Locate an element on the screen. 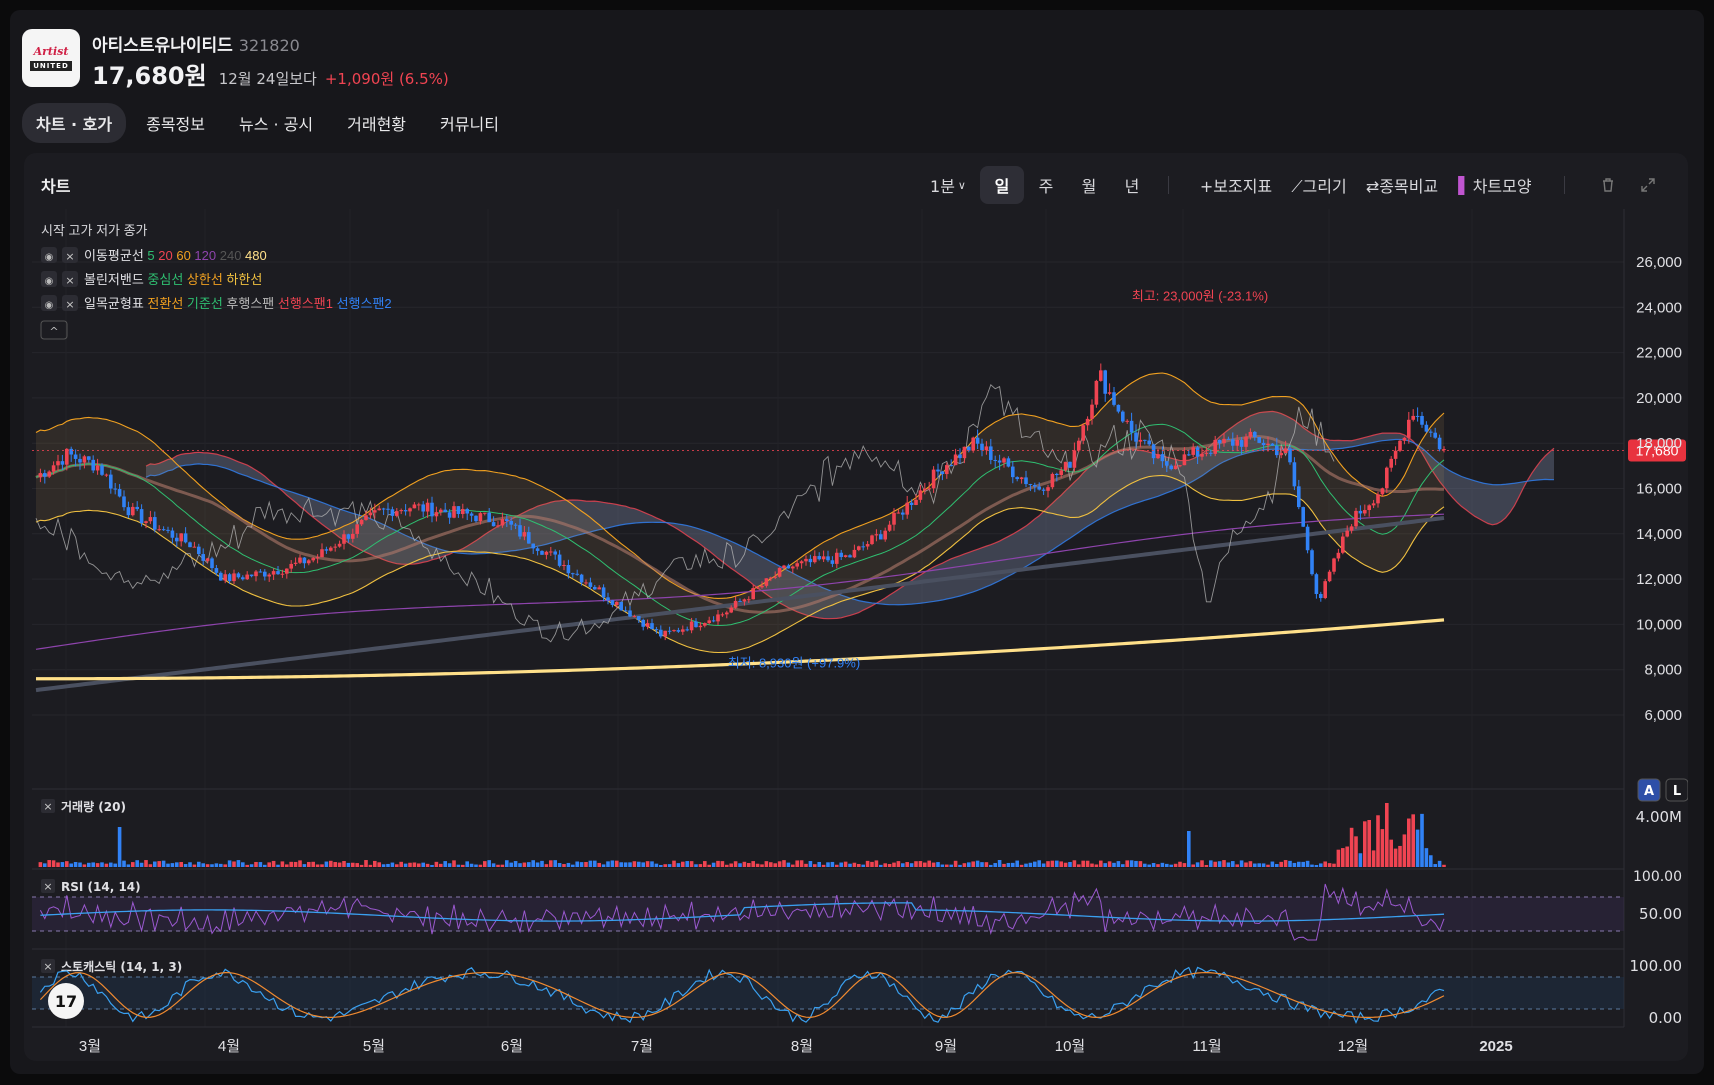  visibility-icon is located at coordinates (49, 279).